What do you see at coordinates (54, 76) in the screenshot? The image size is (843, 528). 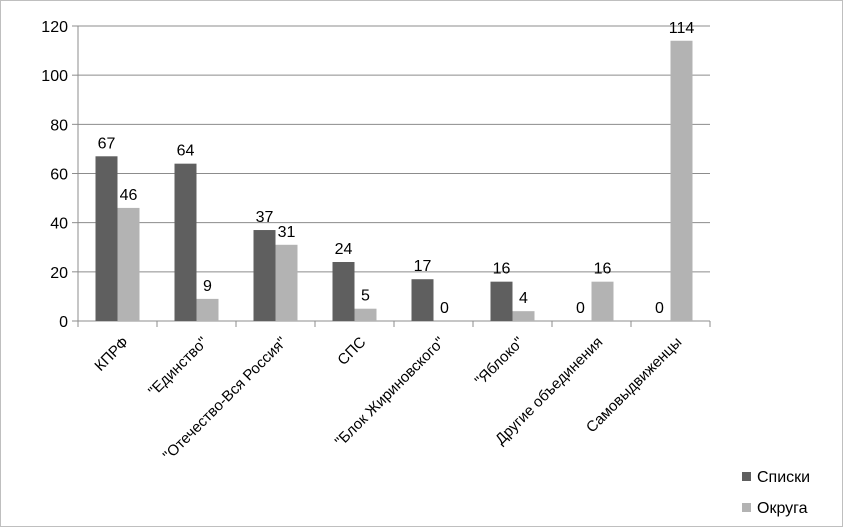 I see `y-tick-label: 100` at bounding box center [54, 76].